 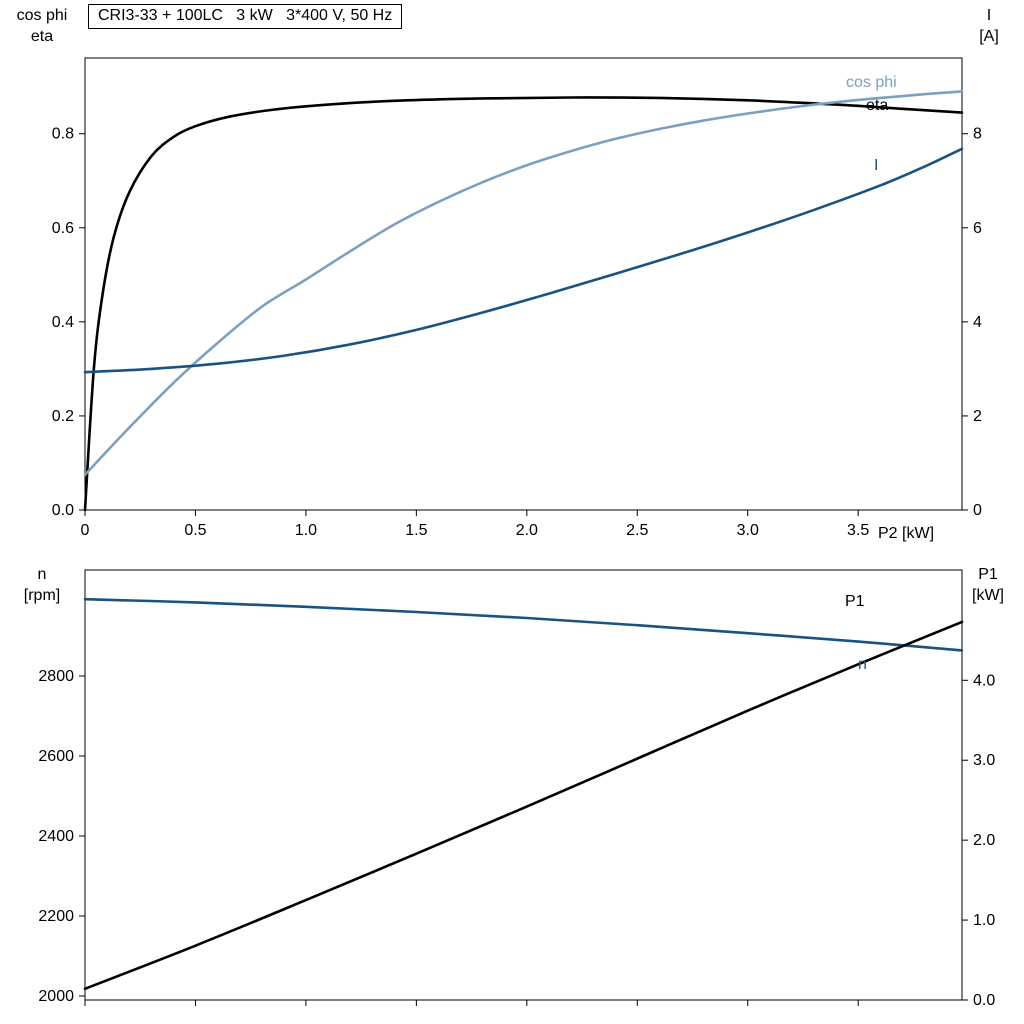 I want to click on right-axis-title-bottom-line1: P1, so click(x=988, y=574).